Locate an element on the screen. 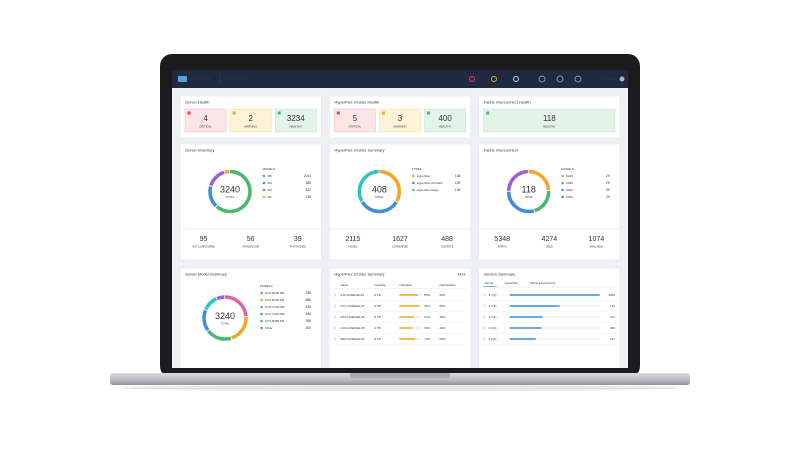 Image resolution: width=800 pixels, height=450 pixels. legend-label: 6332 is located at coordinates (569, 190).